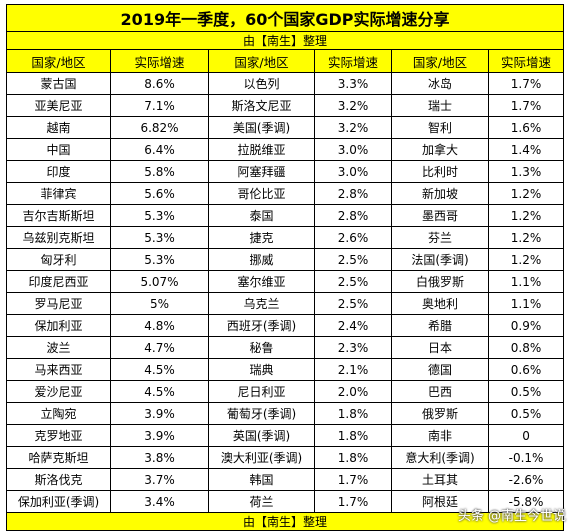  What do you see at coordinates (261, 325) in the screenshot?
I see `cell-country-2: 西班牙(季调)` at bounding box center [261, 325].